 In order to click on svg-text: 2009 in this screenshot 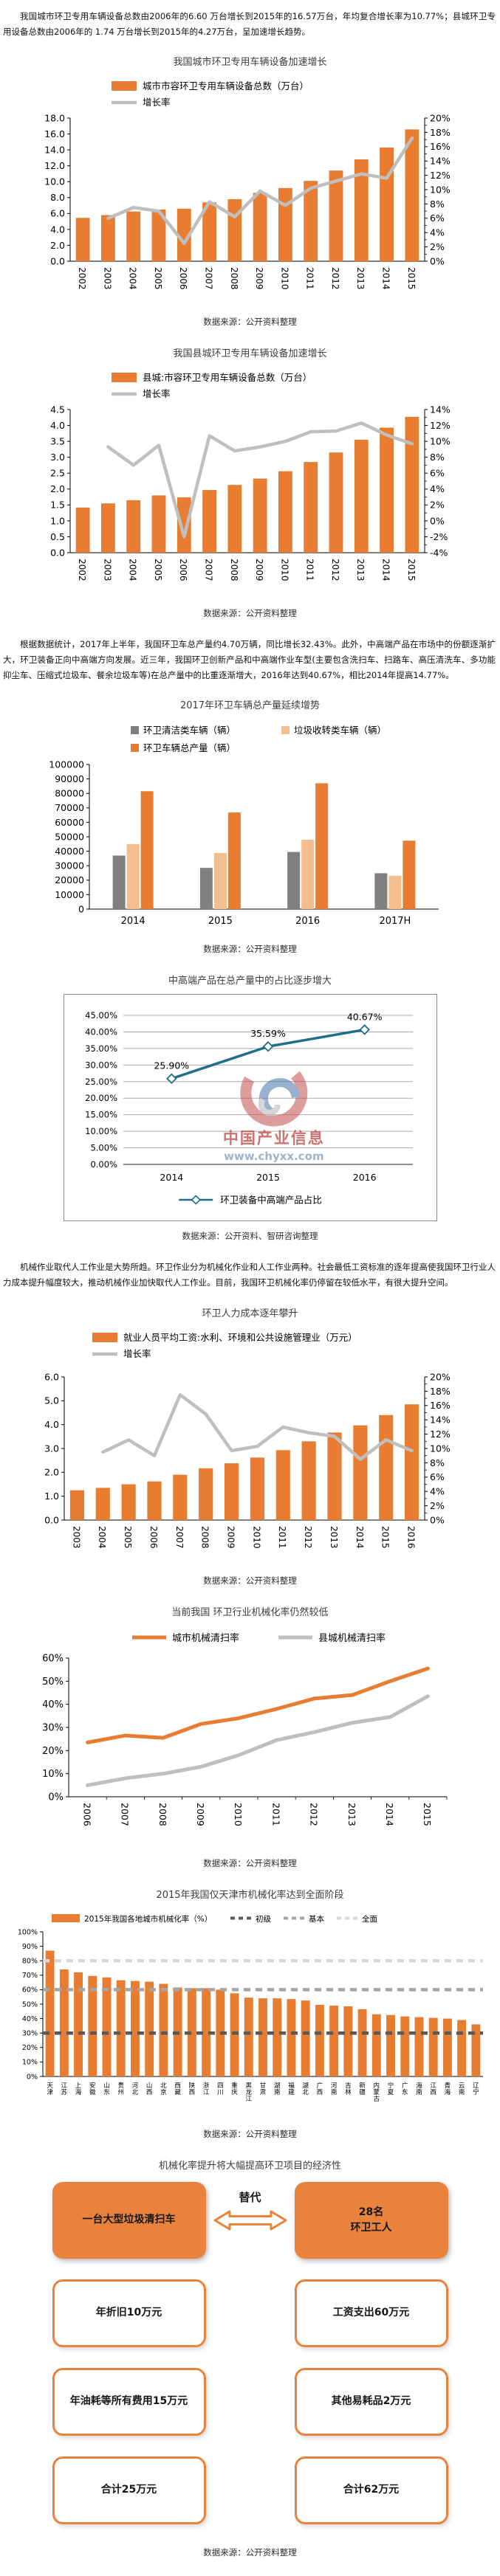, I will do `click(231, 1537)`.